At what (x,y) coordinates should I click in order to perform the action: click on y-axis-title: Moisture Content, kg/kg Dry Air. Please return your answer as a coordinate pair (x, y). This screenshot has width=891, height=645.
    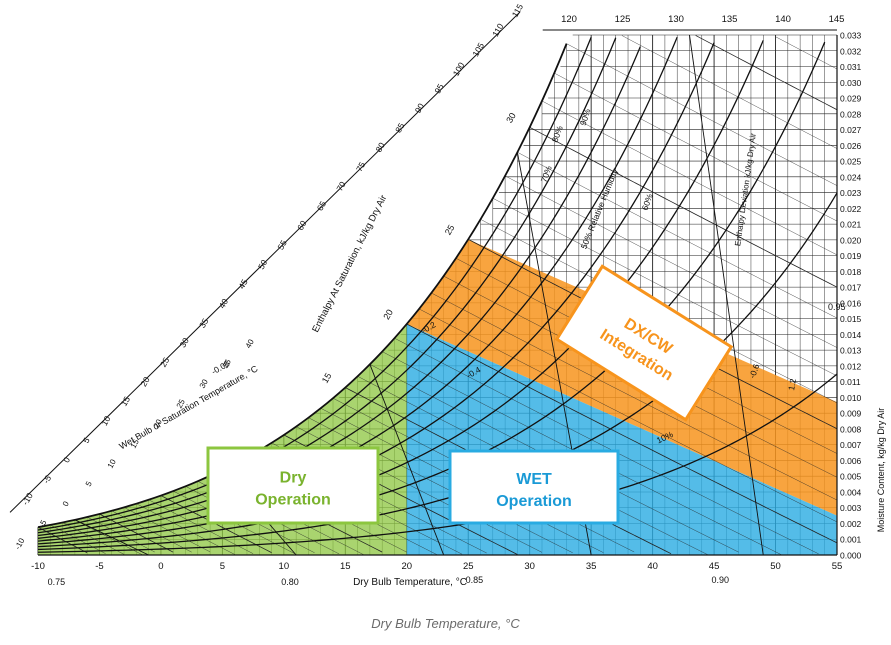
    Looking at the image, I should click on (881, 470).